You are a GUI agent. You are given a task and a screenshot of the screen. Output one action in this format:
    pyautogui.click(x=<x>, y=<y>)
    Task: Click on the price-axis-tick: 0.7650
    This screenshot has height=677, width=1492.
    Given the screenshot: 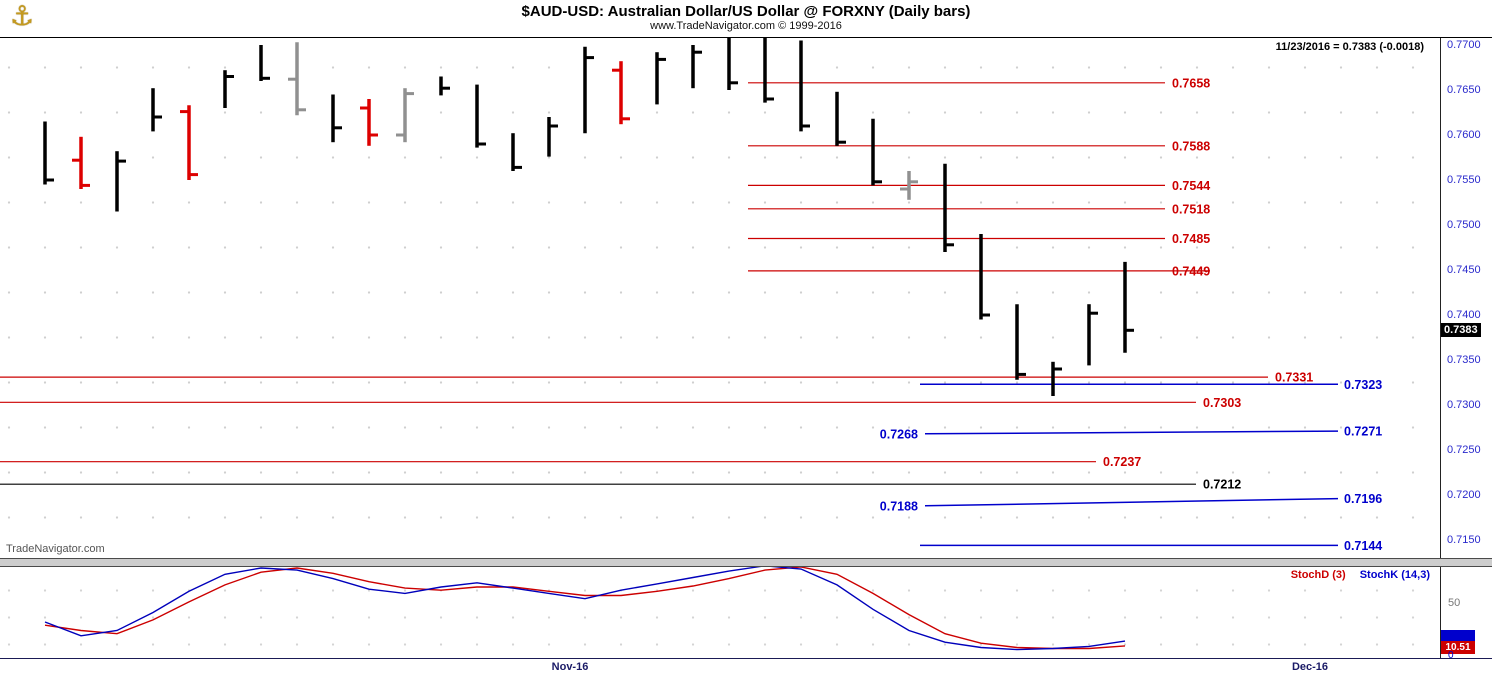 What is the action you would take?
    pyautogui.click(x=1464, y=90)
    